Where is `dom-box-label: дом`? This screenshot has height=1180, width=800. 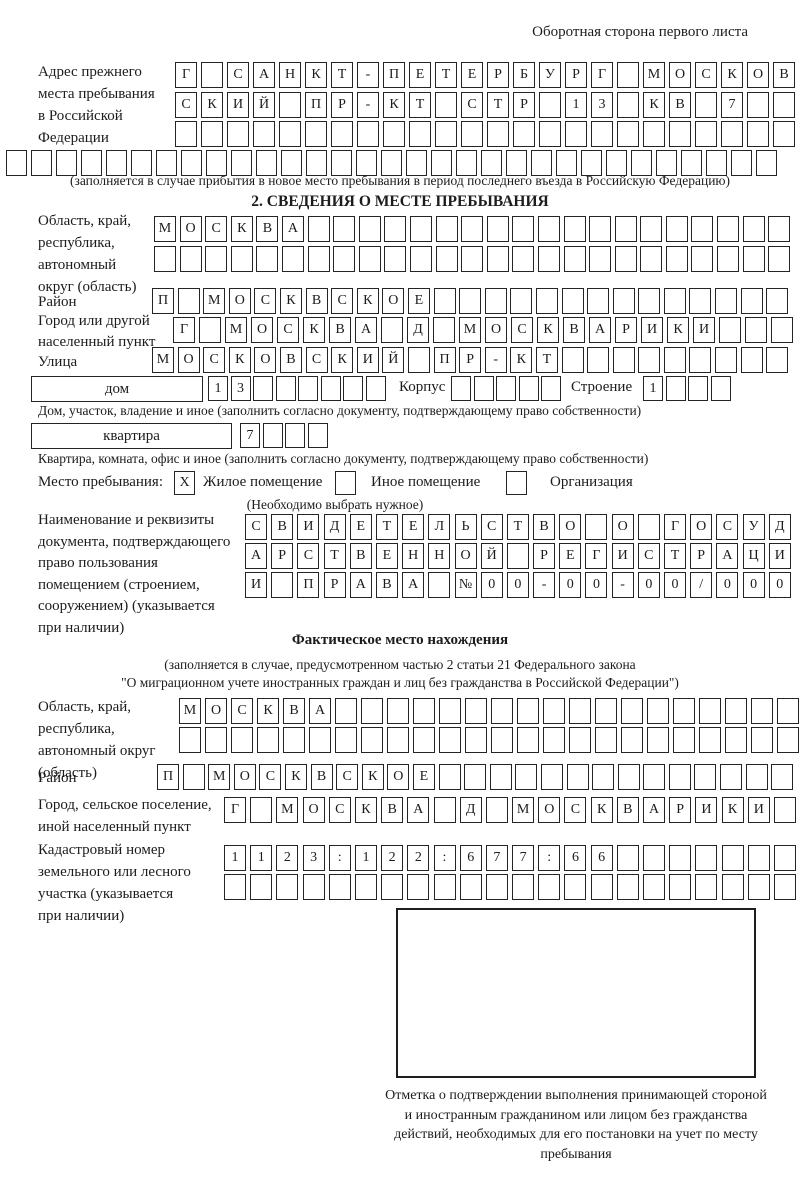 dom-box-label: дом is located at coordinates (117, 388).